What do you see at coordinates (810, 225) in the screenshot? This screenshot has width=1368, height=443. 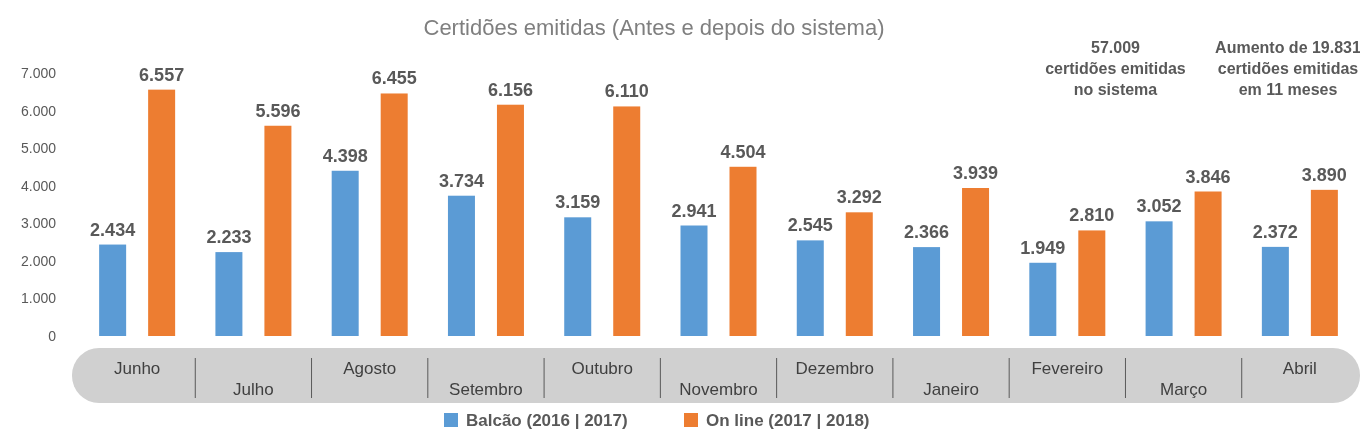 I see `data-label: 2.545` at bounding box center [810, 225].